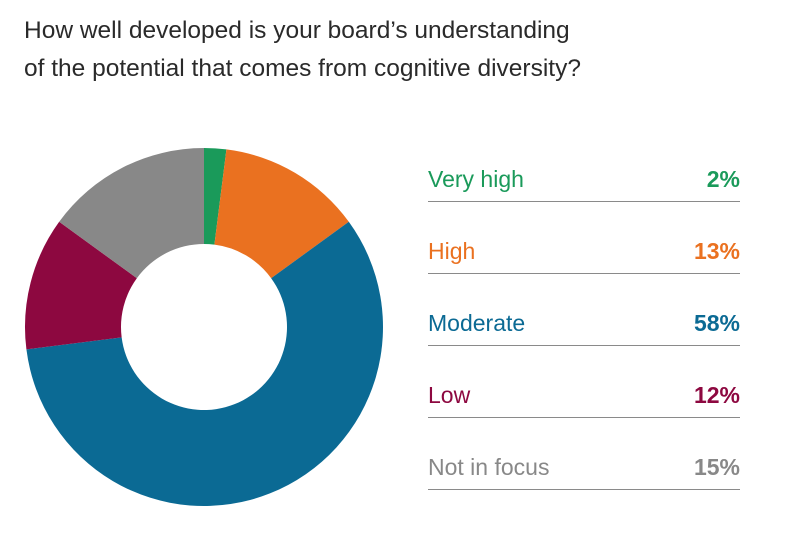  I want to click on legend-value-very-high: 2%, so click(723, 179).